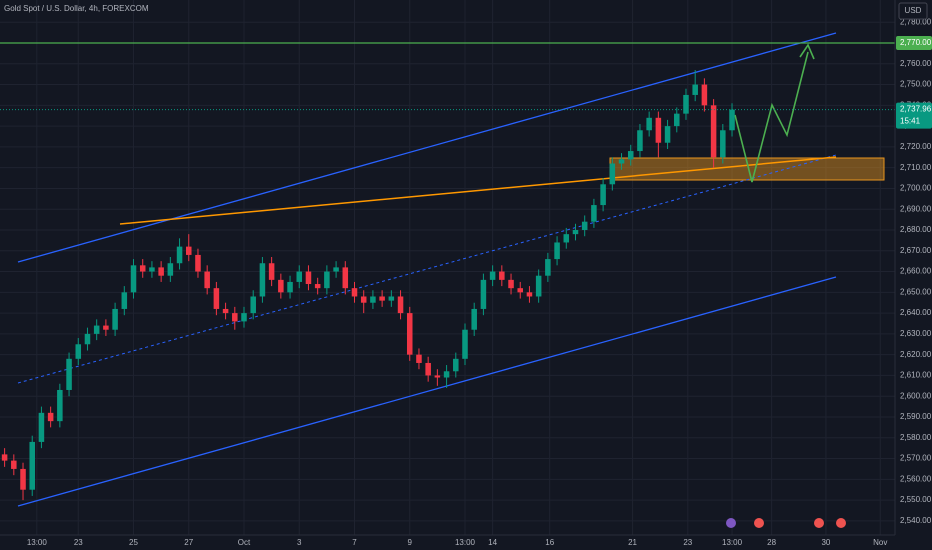 The width and height of the screenshot is (932, 550). I want to click on y-tick-label: 2,670.00, so click(916, 250).